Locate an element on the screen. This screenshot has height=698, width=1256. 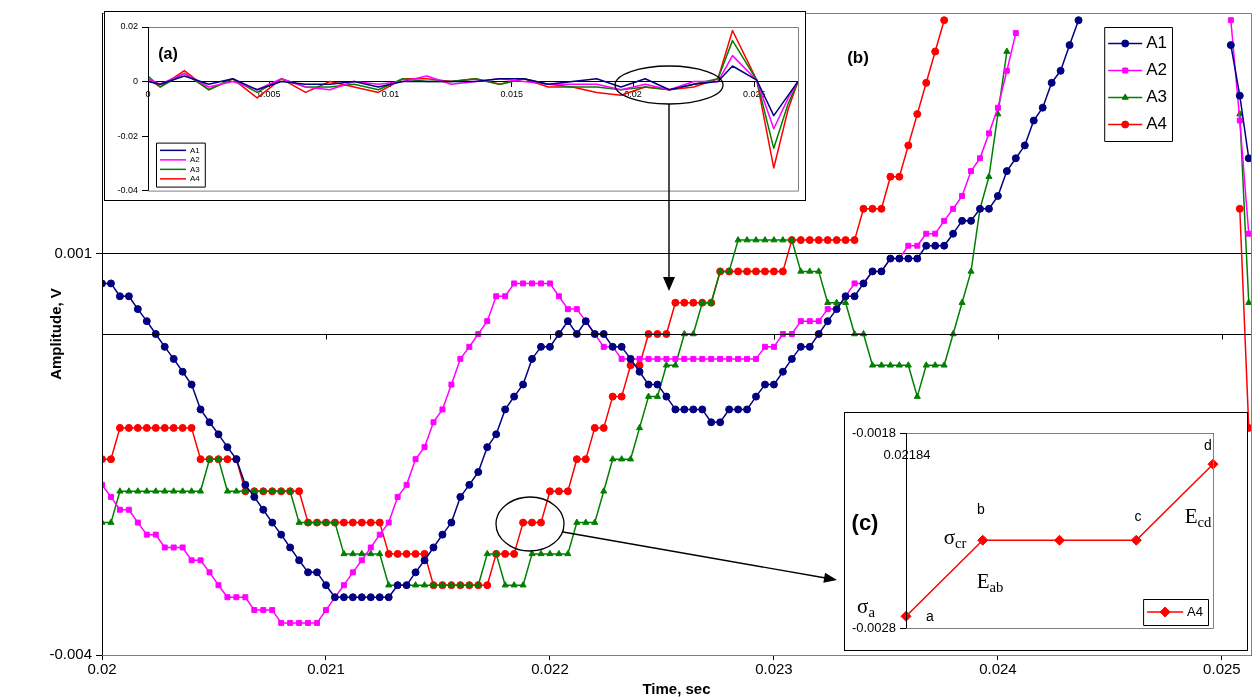
y-tick-label: -0.004 is located at coordinates (70, 654).